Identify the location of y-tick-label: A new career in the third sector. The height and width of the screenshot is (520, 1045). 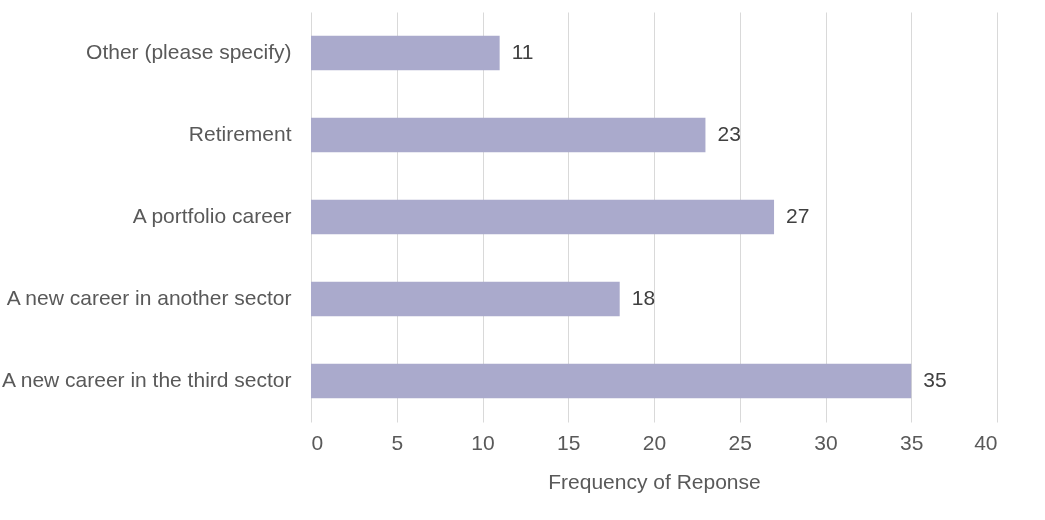
(147, 379).